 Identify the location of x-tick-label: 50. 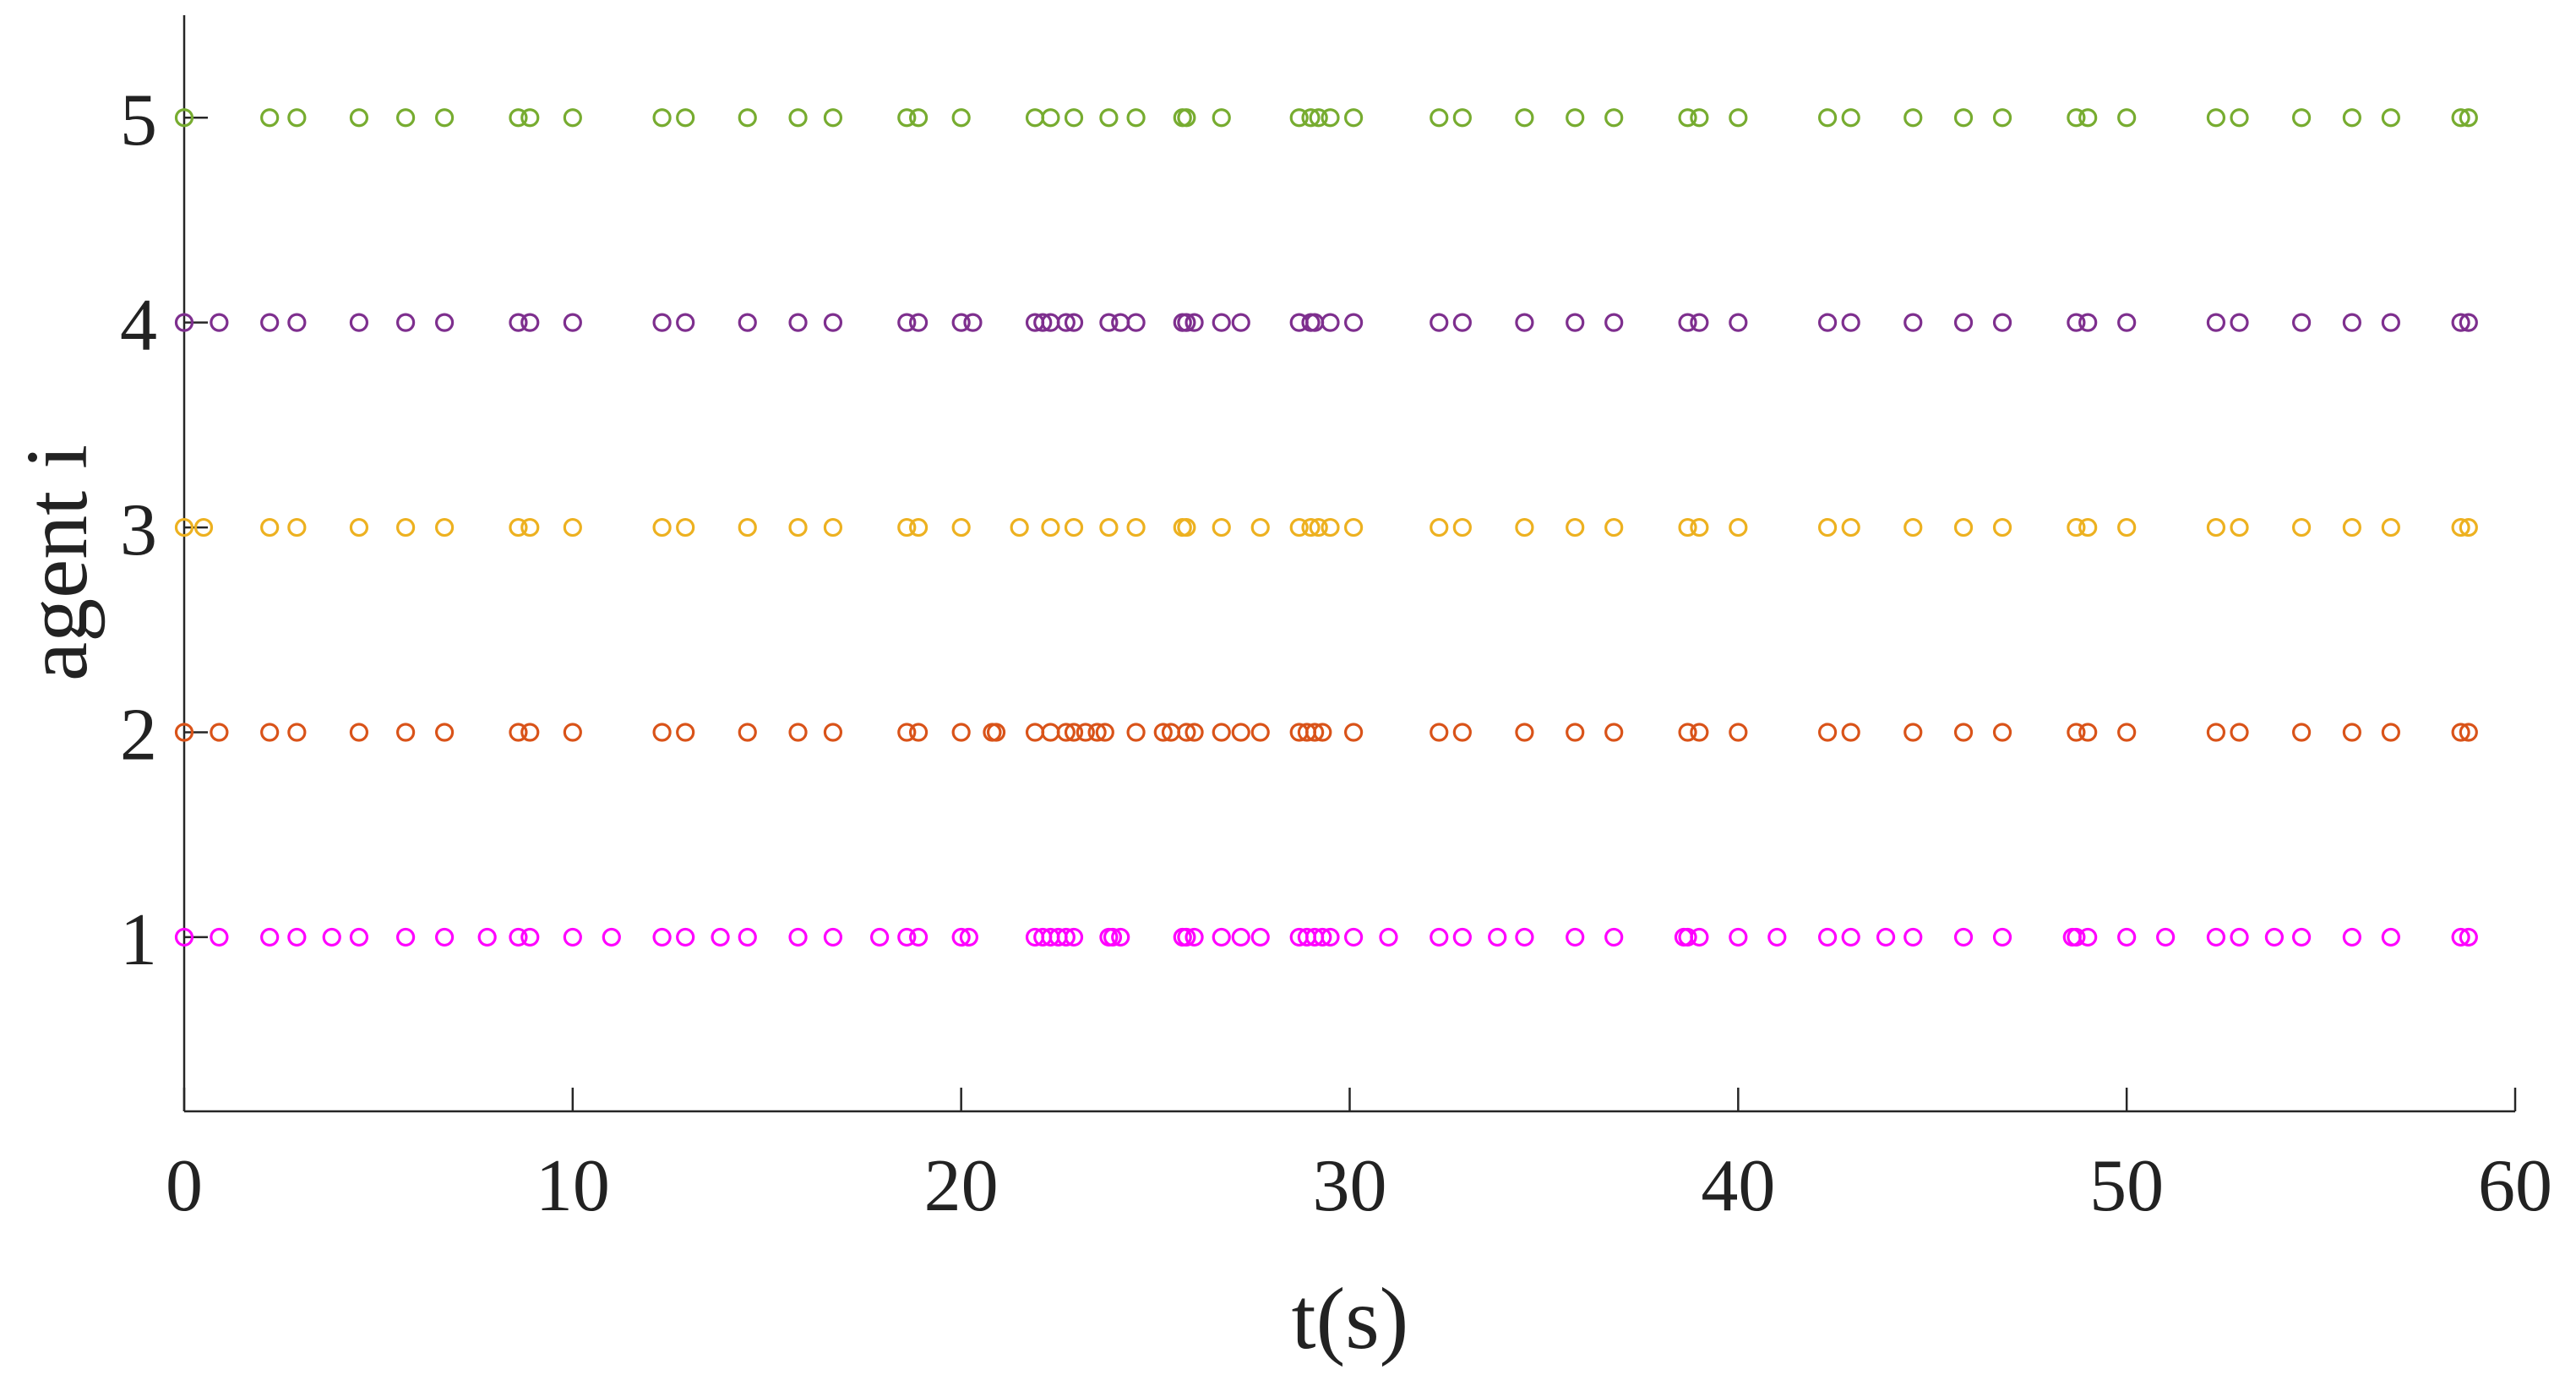
(2126, 1186).